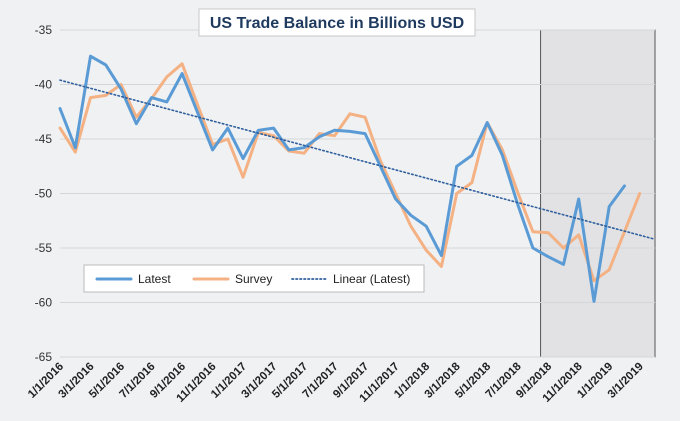  I want to click on chart-title: US Trade Balance in Billions USD, so click(337, 23).